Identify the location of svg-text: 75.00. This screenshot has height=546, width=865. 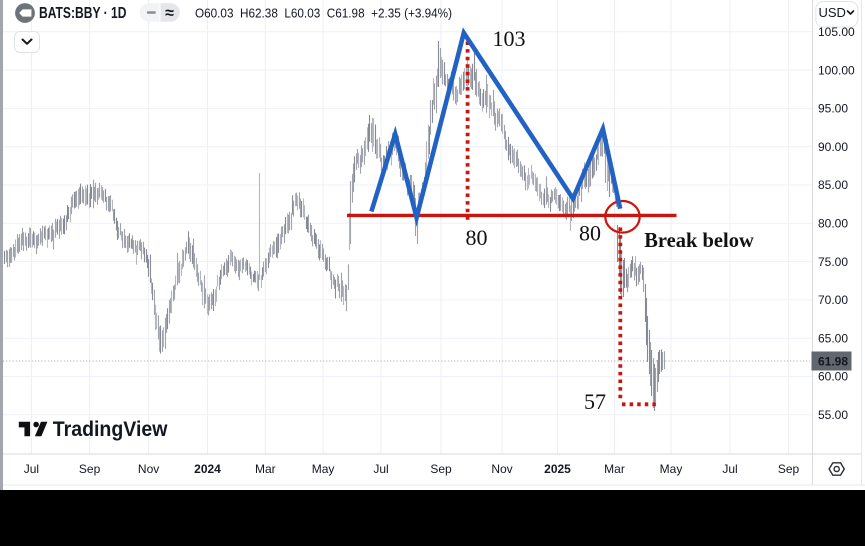
(833, 262).